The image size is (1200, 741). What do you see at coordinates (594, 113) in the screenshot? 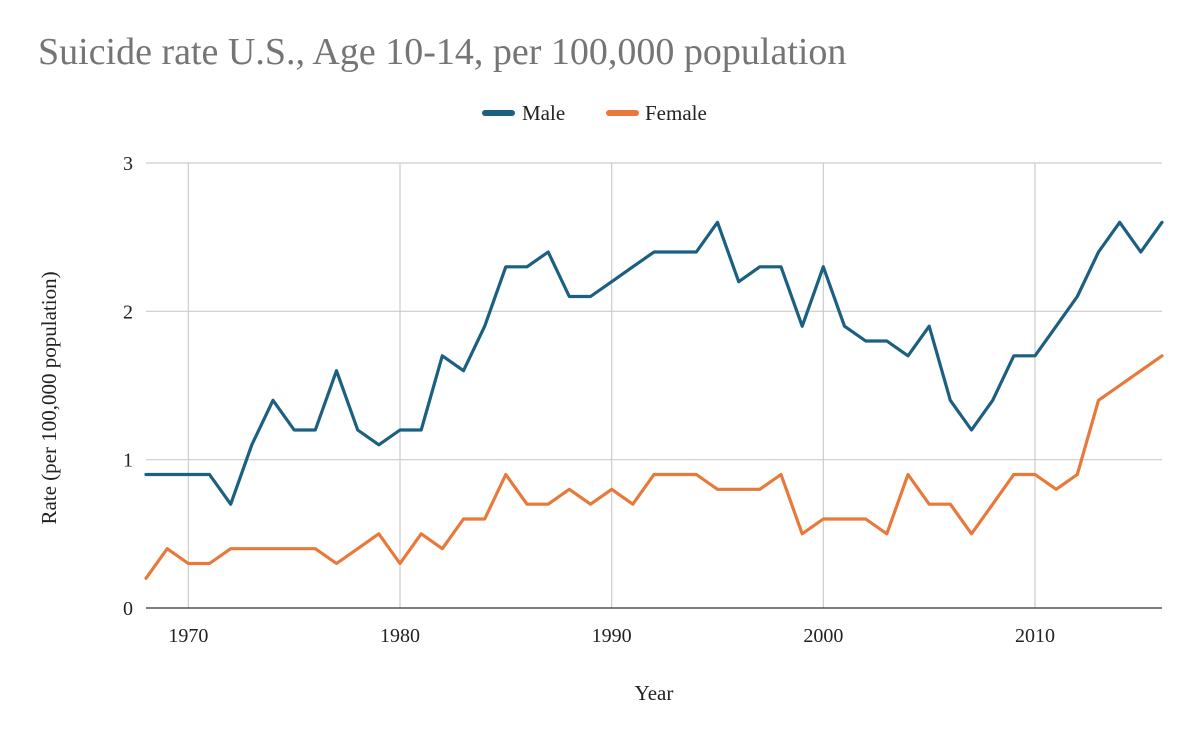
I see `legend: Male Female` at bounding box center [594, 113].